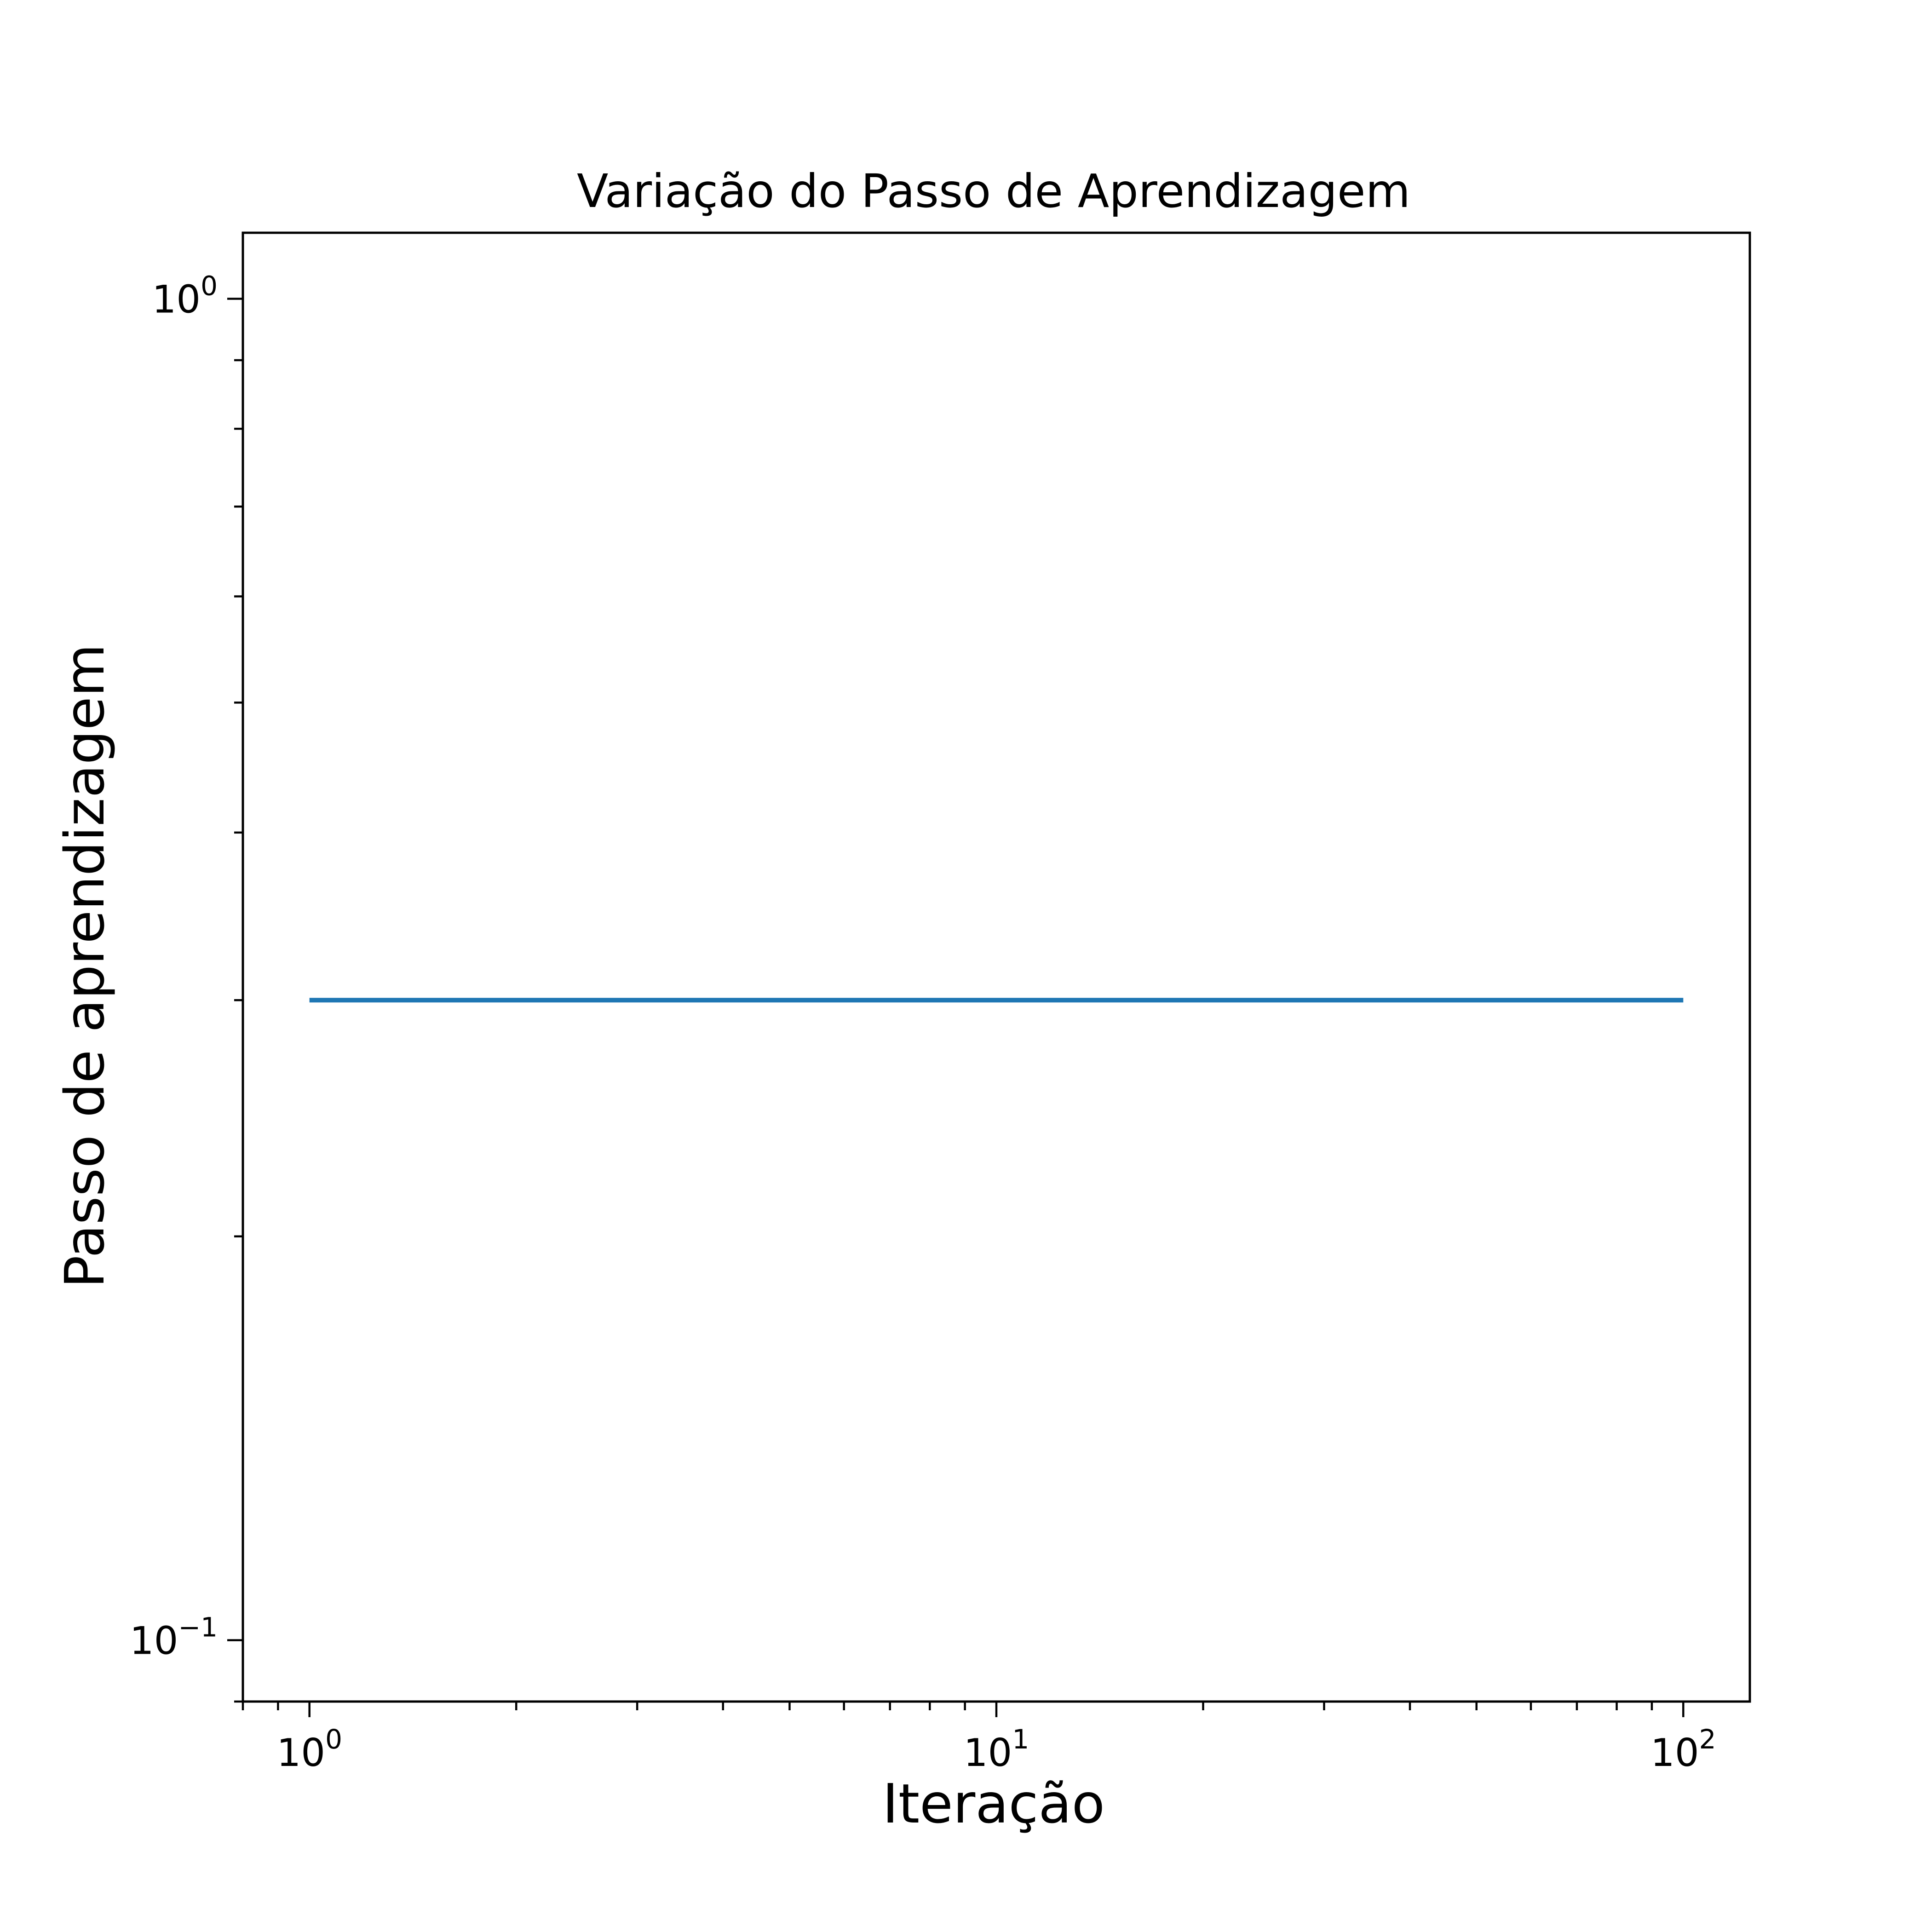 The height and width of the screenshot is (1932, 1932). Describe the element at coordinates (185, 296) in the screenshot. I see `y-tick-label: 10⁰` at that location.